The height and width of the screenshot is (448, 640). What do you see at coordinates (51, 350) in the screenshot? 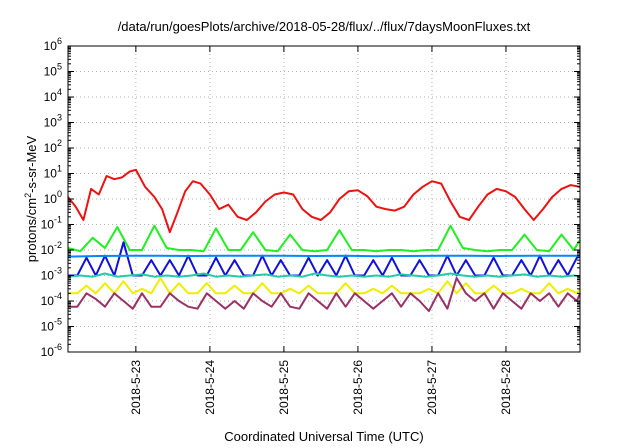
I see `y-tick-label: 10⁻⁶` at bounding box center [51, 350].